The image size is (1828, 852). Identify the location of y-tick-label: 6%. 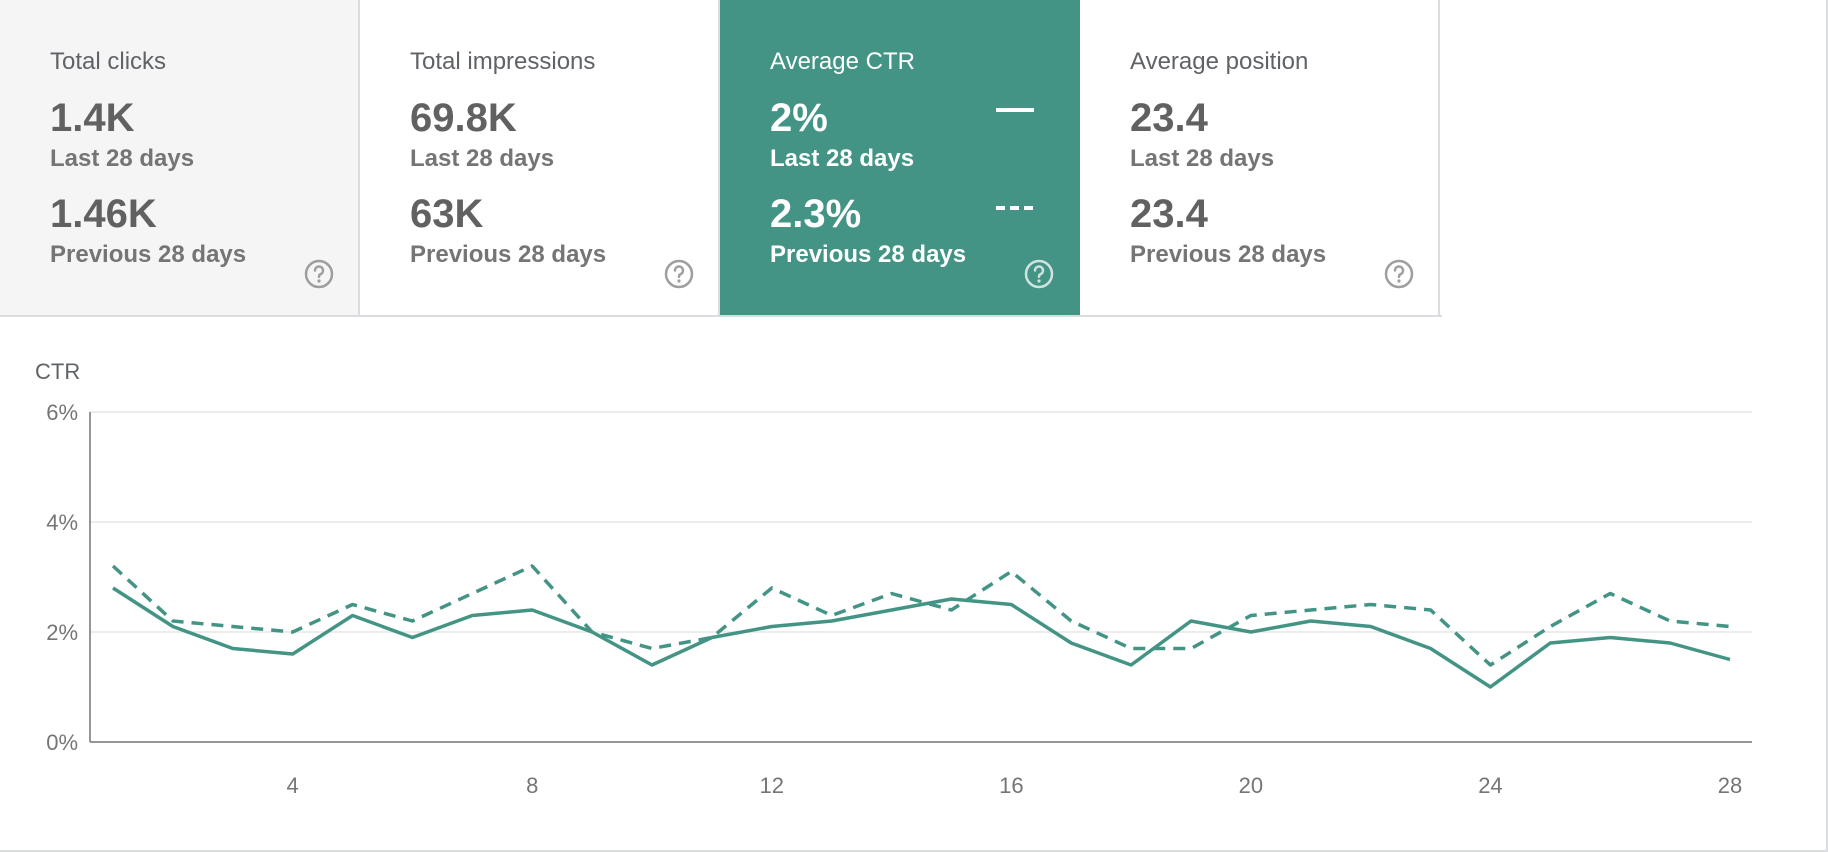
(62, 412).